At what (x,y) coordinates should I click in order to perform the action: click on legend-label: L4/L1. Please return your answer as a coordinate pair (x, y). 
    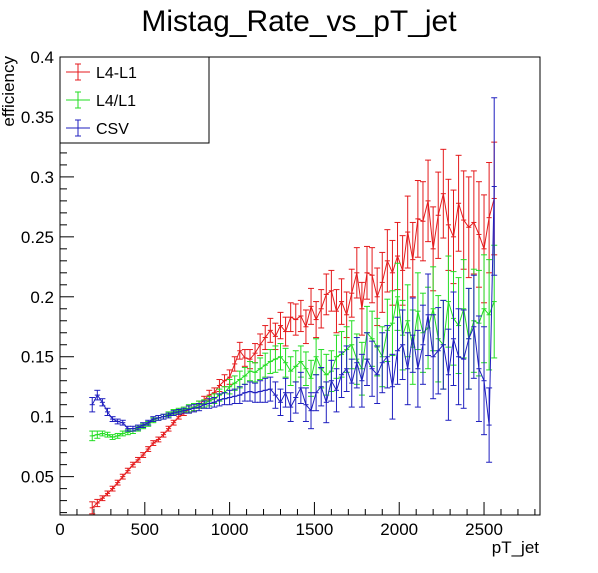
    Looking at the image, I should click on (116, 101).